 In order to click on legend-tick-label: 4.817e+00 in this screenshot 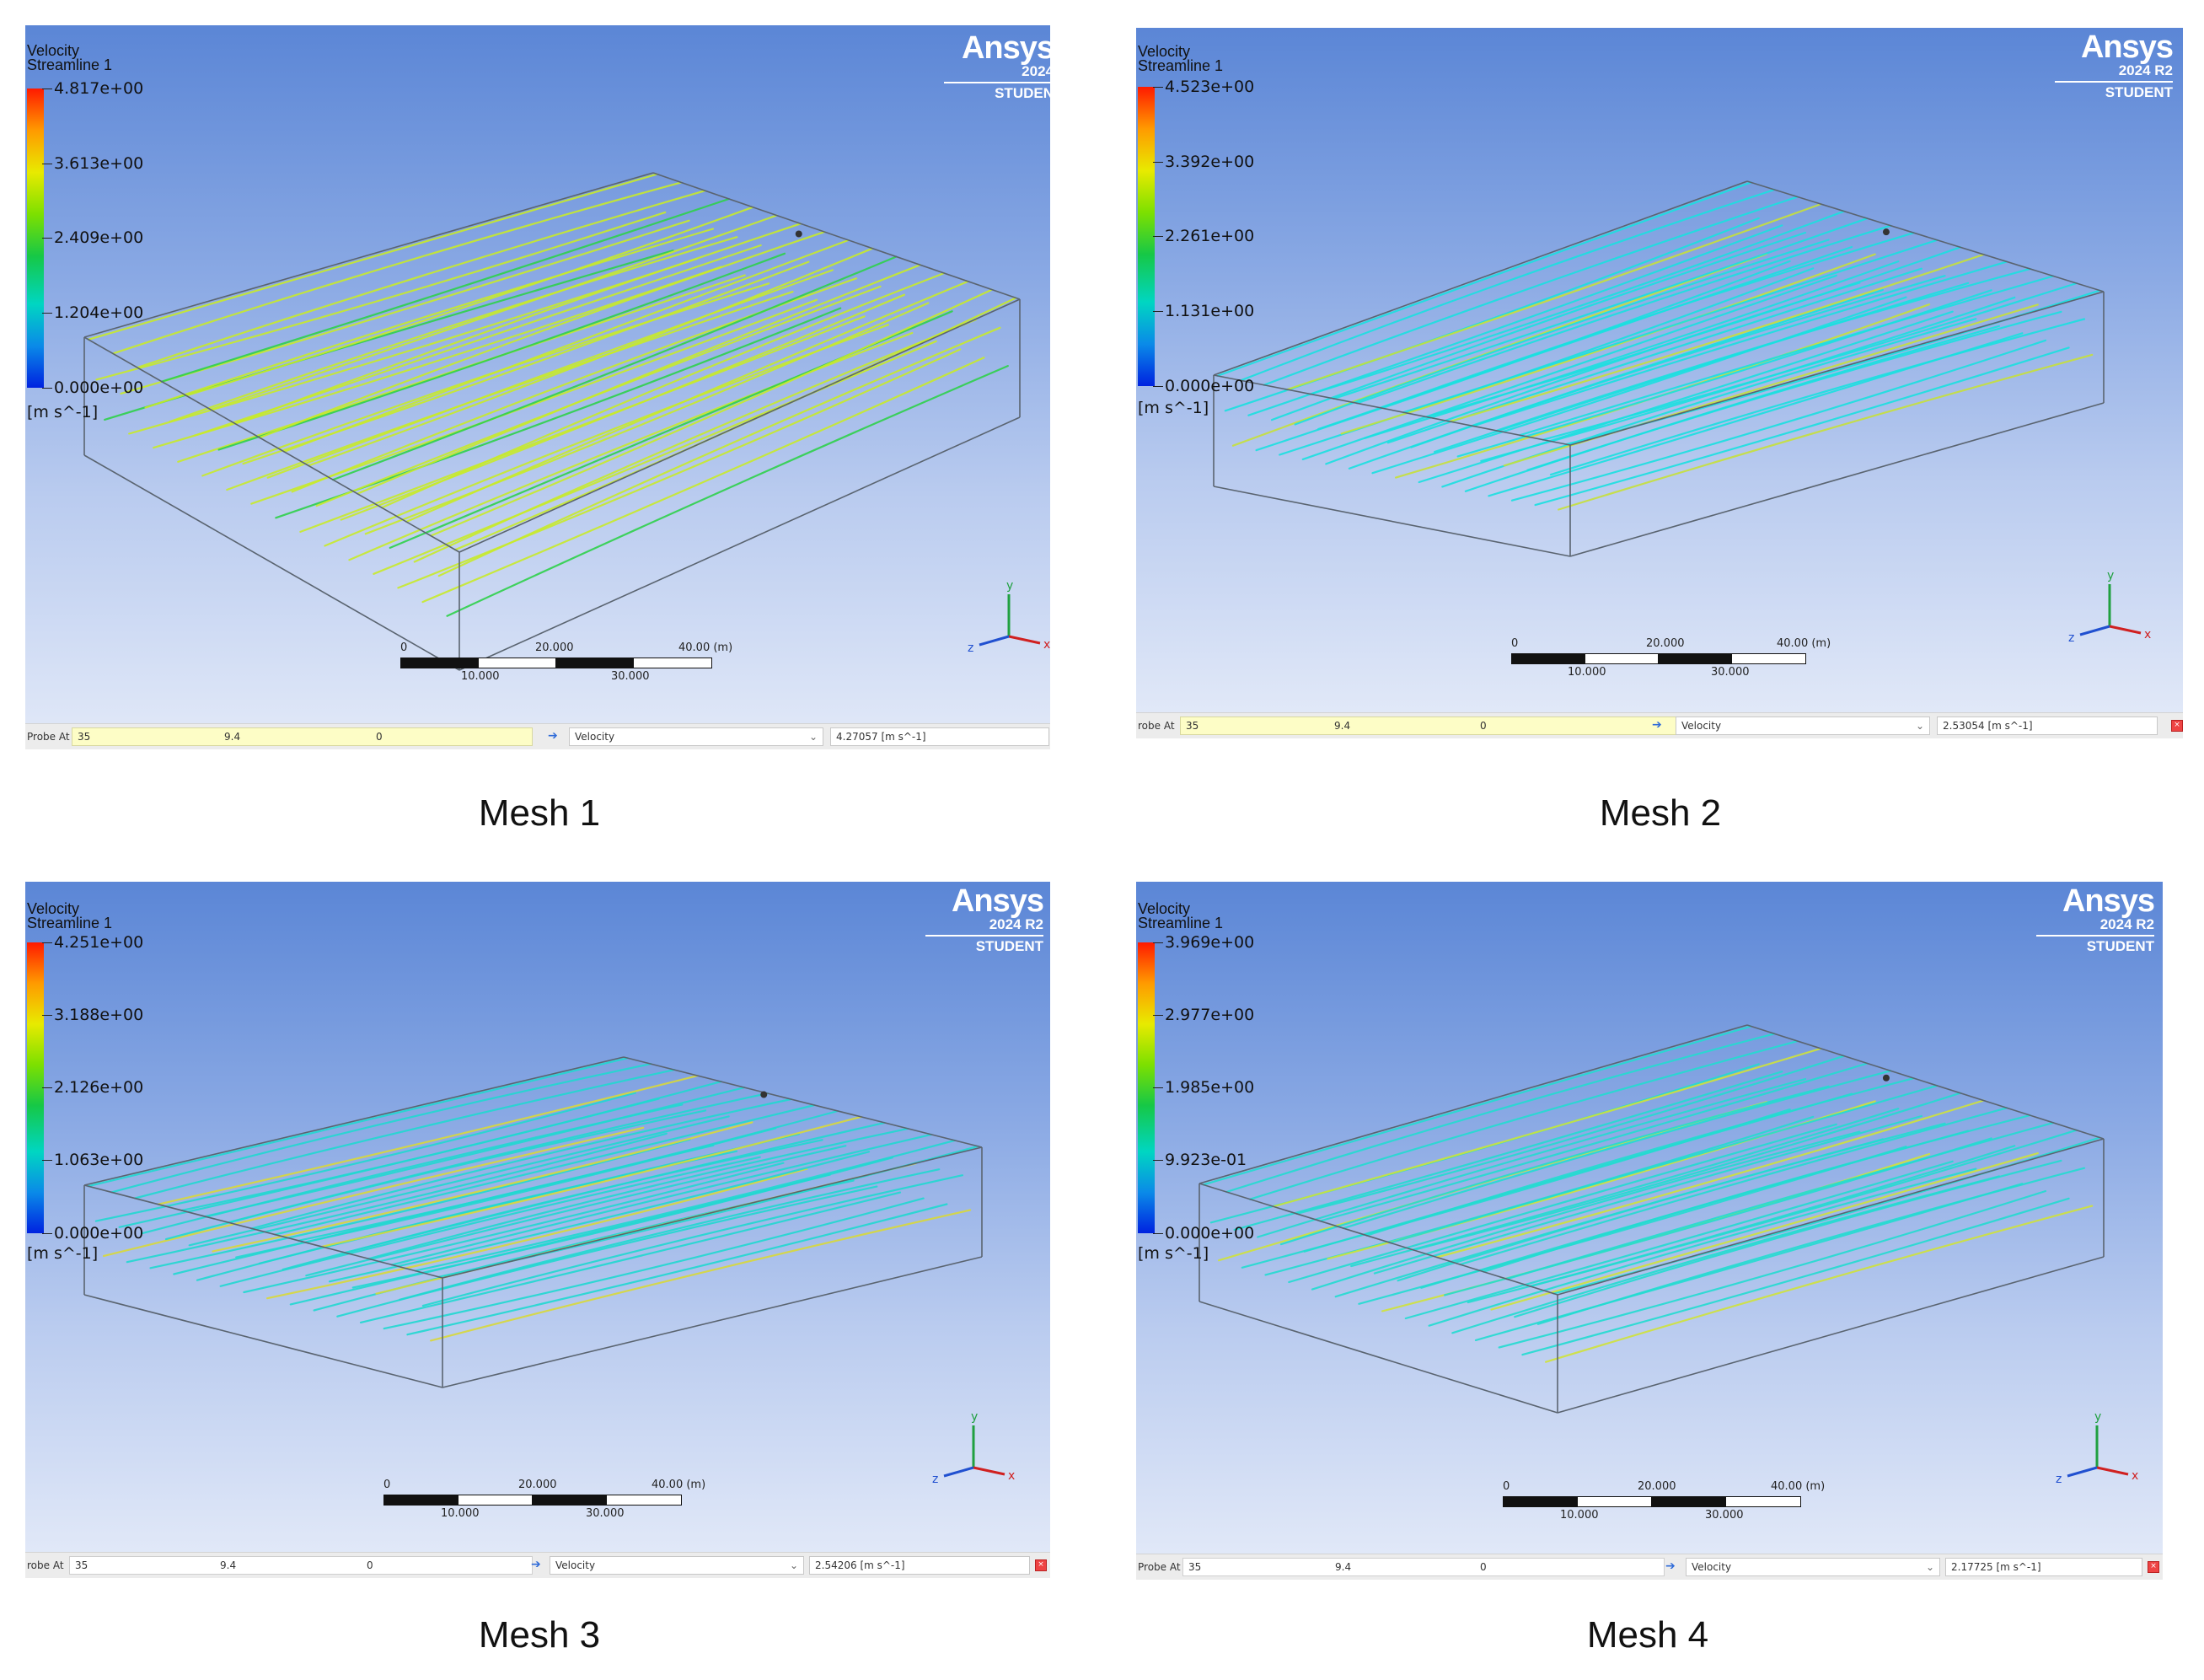, I will do `click(99, 88)`.